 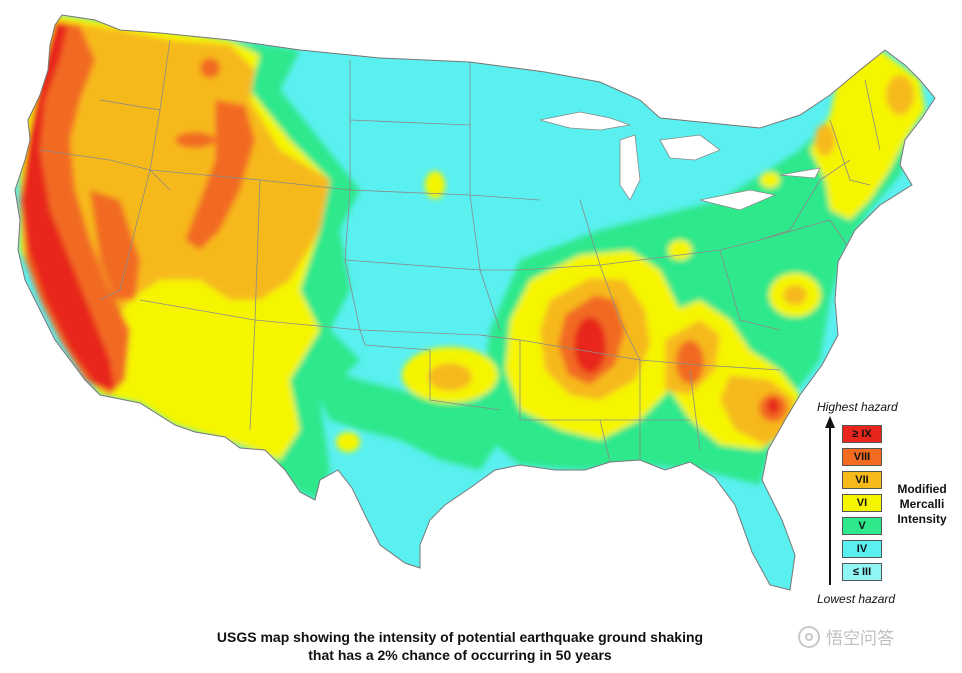 I want to click on zone-viii-wasatch, so click(x=220, y=175).